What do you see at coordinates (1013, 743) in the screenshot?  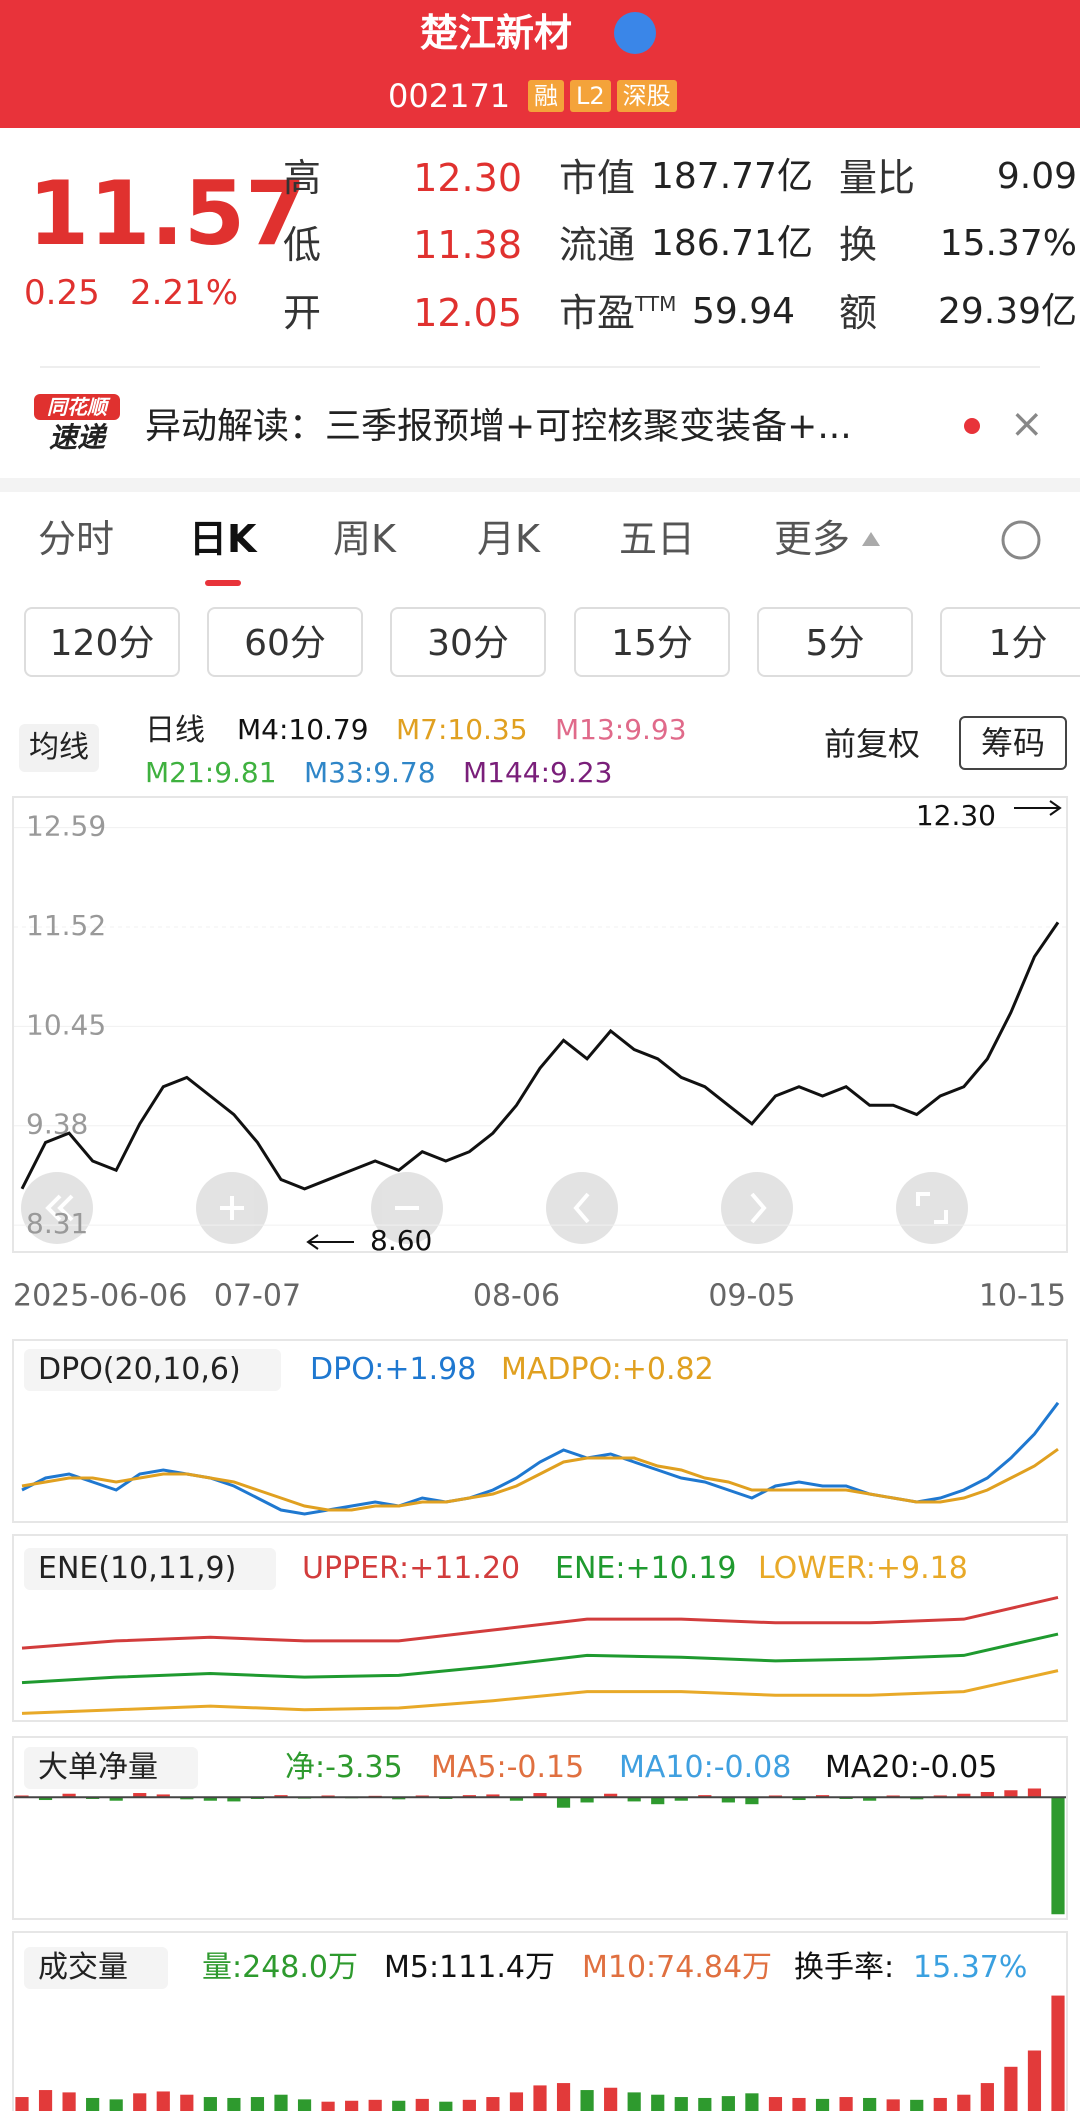 I see `chip-button: 筹码` at bounding box center [1013, 743].